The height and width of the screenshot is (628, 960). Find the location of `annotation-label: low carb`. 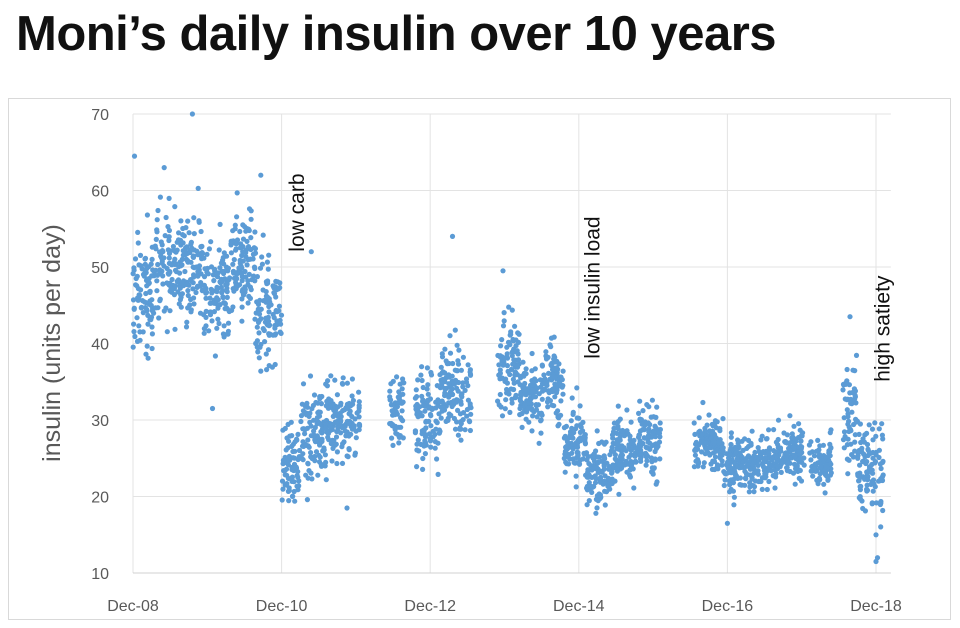

annotation-label: low carb is located at coordinates (297, 212).